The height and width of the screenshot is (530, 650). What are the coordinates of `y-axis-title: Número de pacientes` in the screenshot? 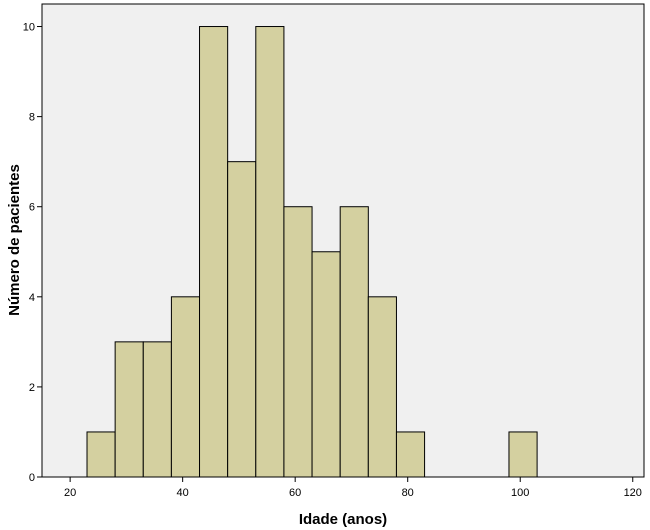 It's located at (14, 240).